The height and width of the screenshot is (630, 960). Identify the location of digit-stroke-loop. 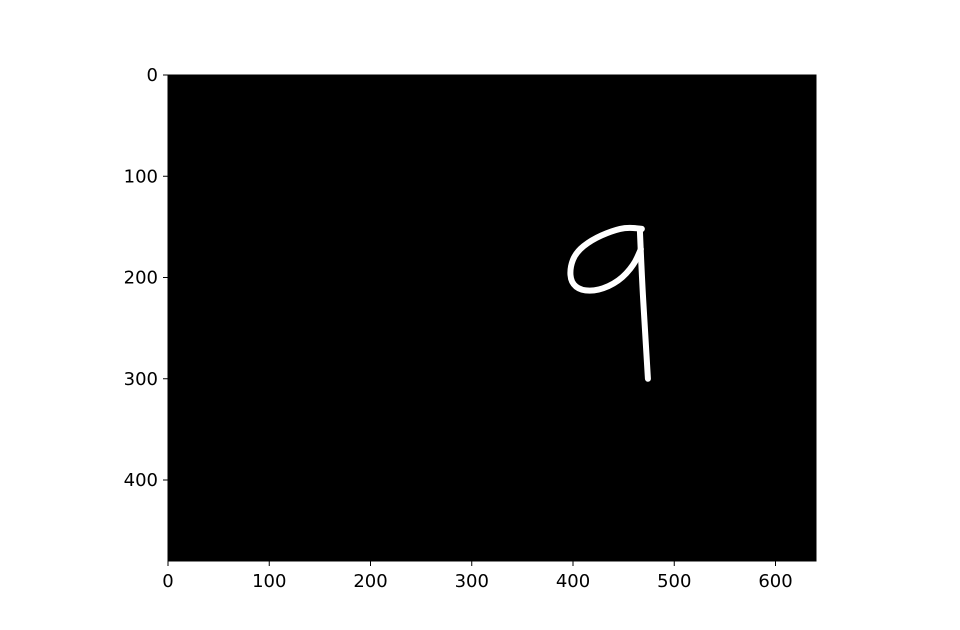
(606, 259).